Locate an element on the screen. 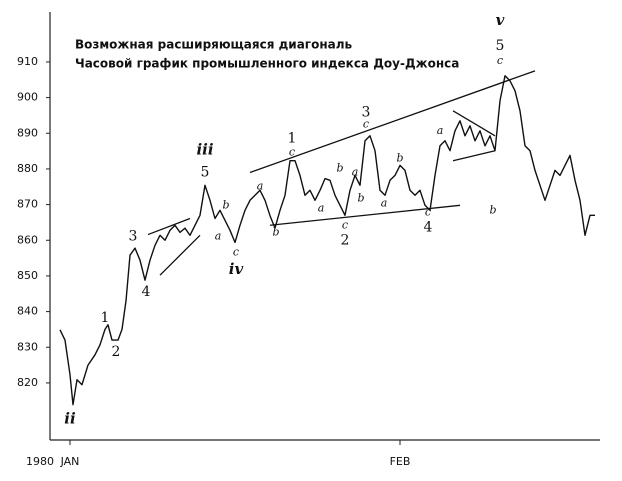  y-tick-label: 860 is located at coordinates (27, 239).